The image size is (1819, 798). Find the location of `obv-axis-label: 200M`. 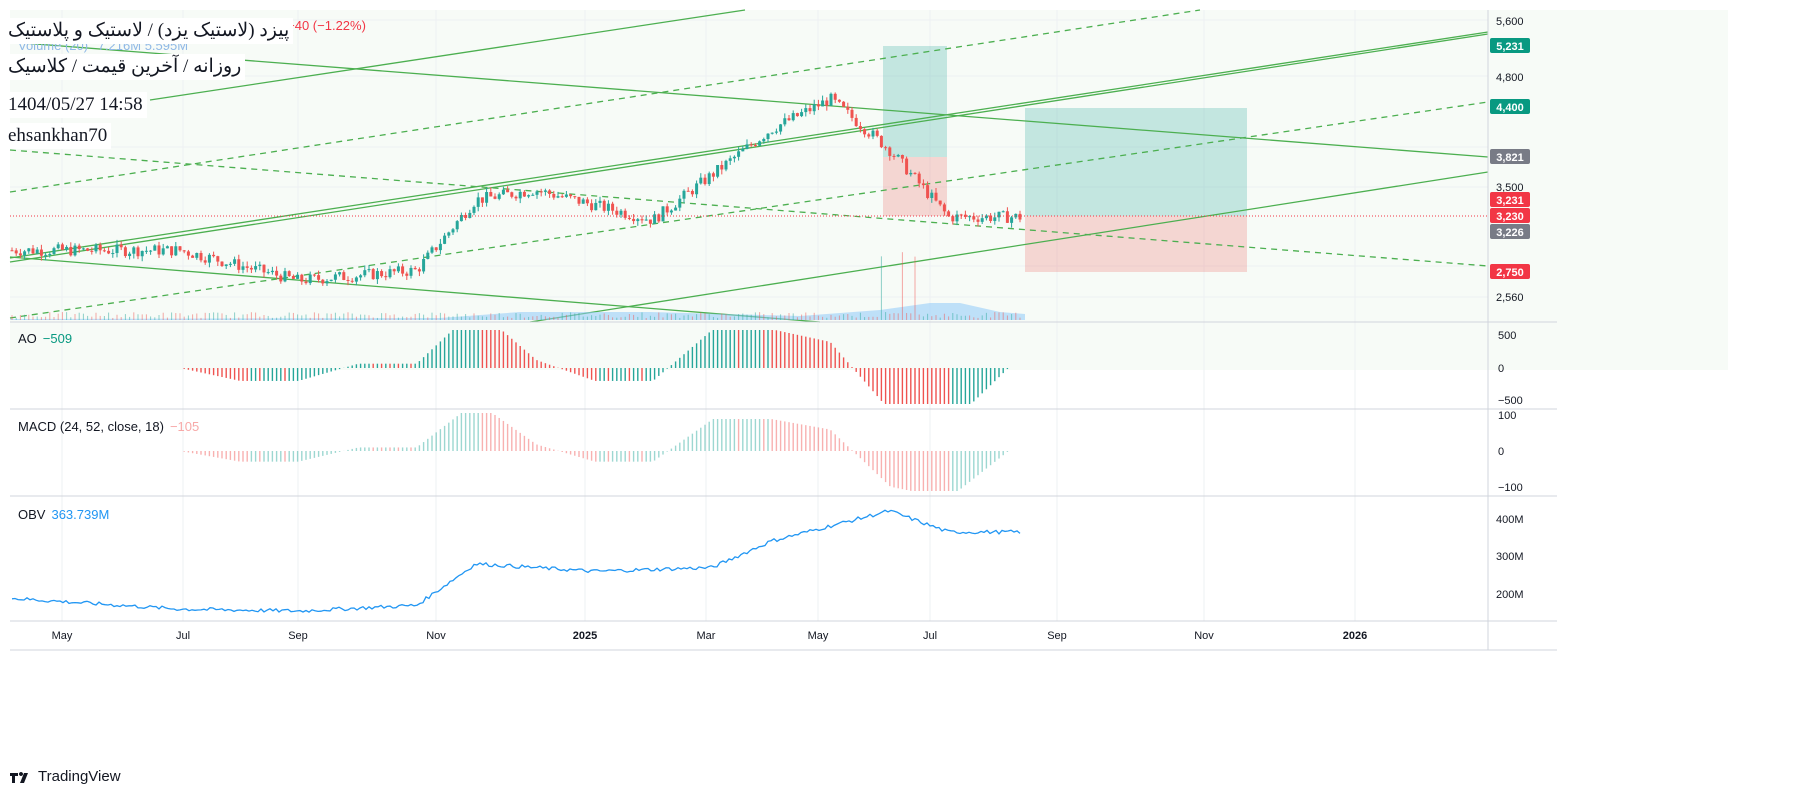

obv-axis-label: 200M is located at coordinates (1510, 595).